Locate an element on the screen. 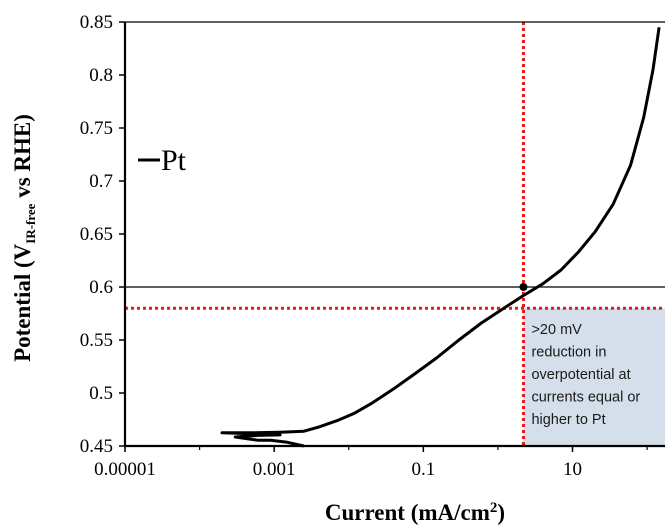 The width and height of the screenshot is (665, 526). y-axis-ticks: 0.45 0.5 0.55 0.6 0.65 0.7 0.75 0.8 0.85 is located at coordinates (102, 234).